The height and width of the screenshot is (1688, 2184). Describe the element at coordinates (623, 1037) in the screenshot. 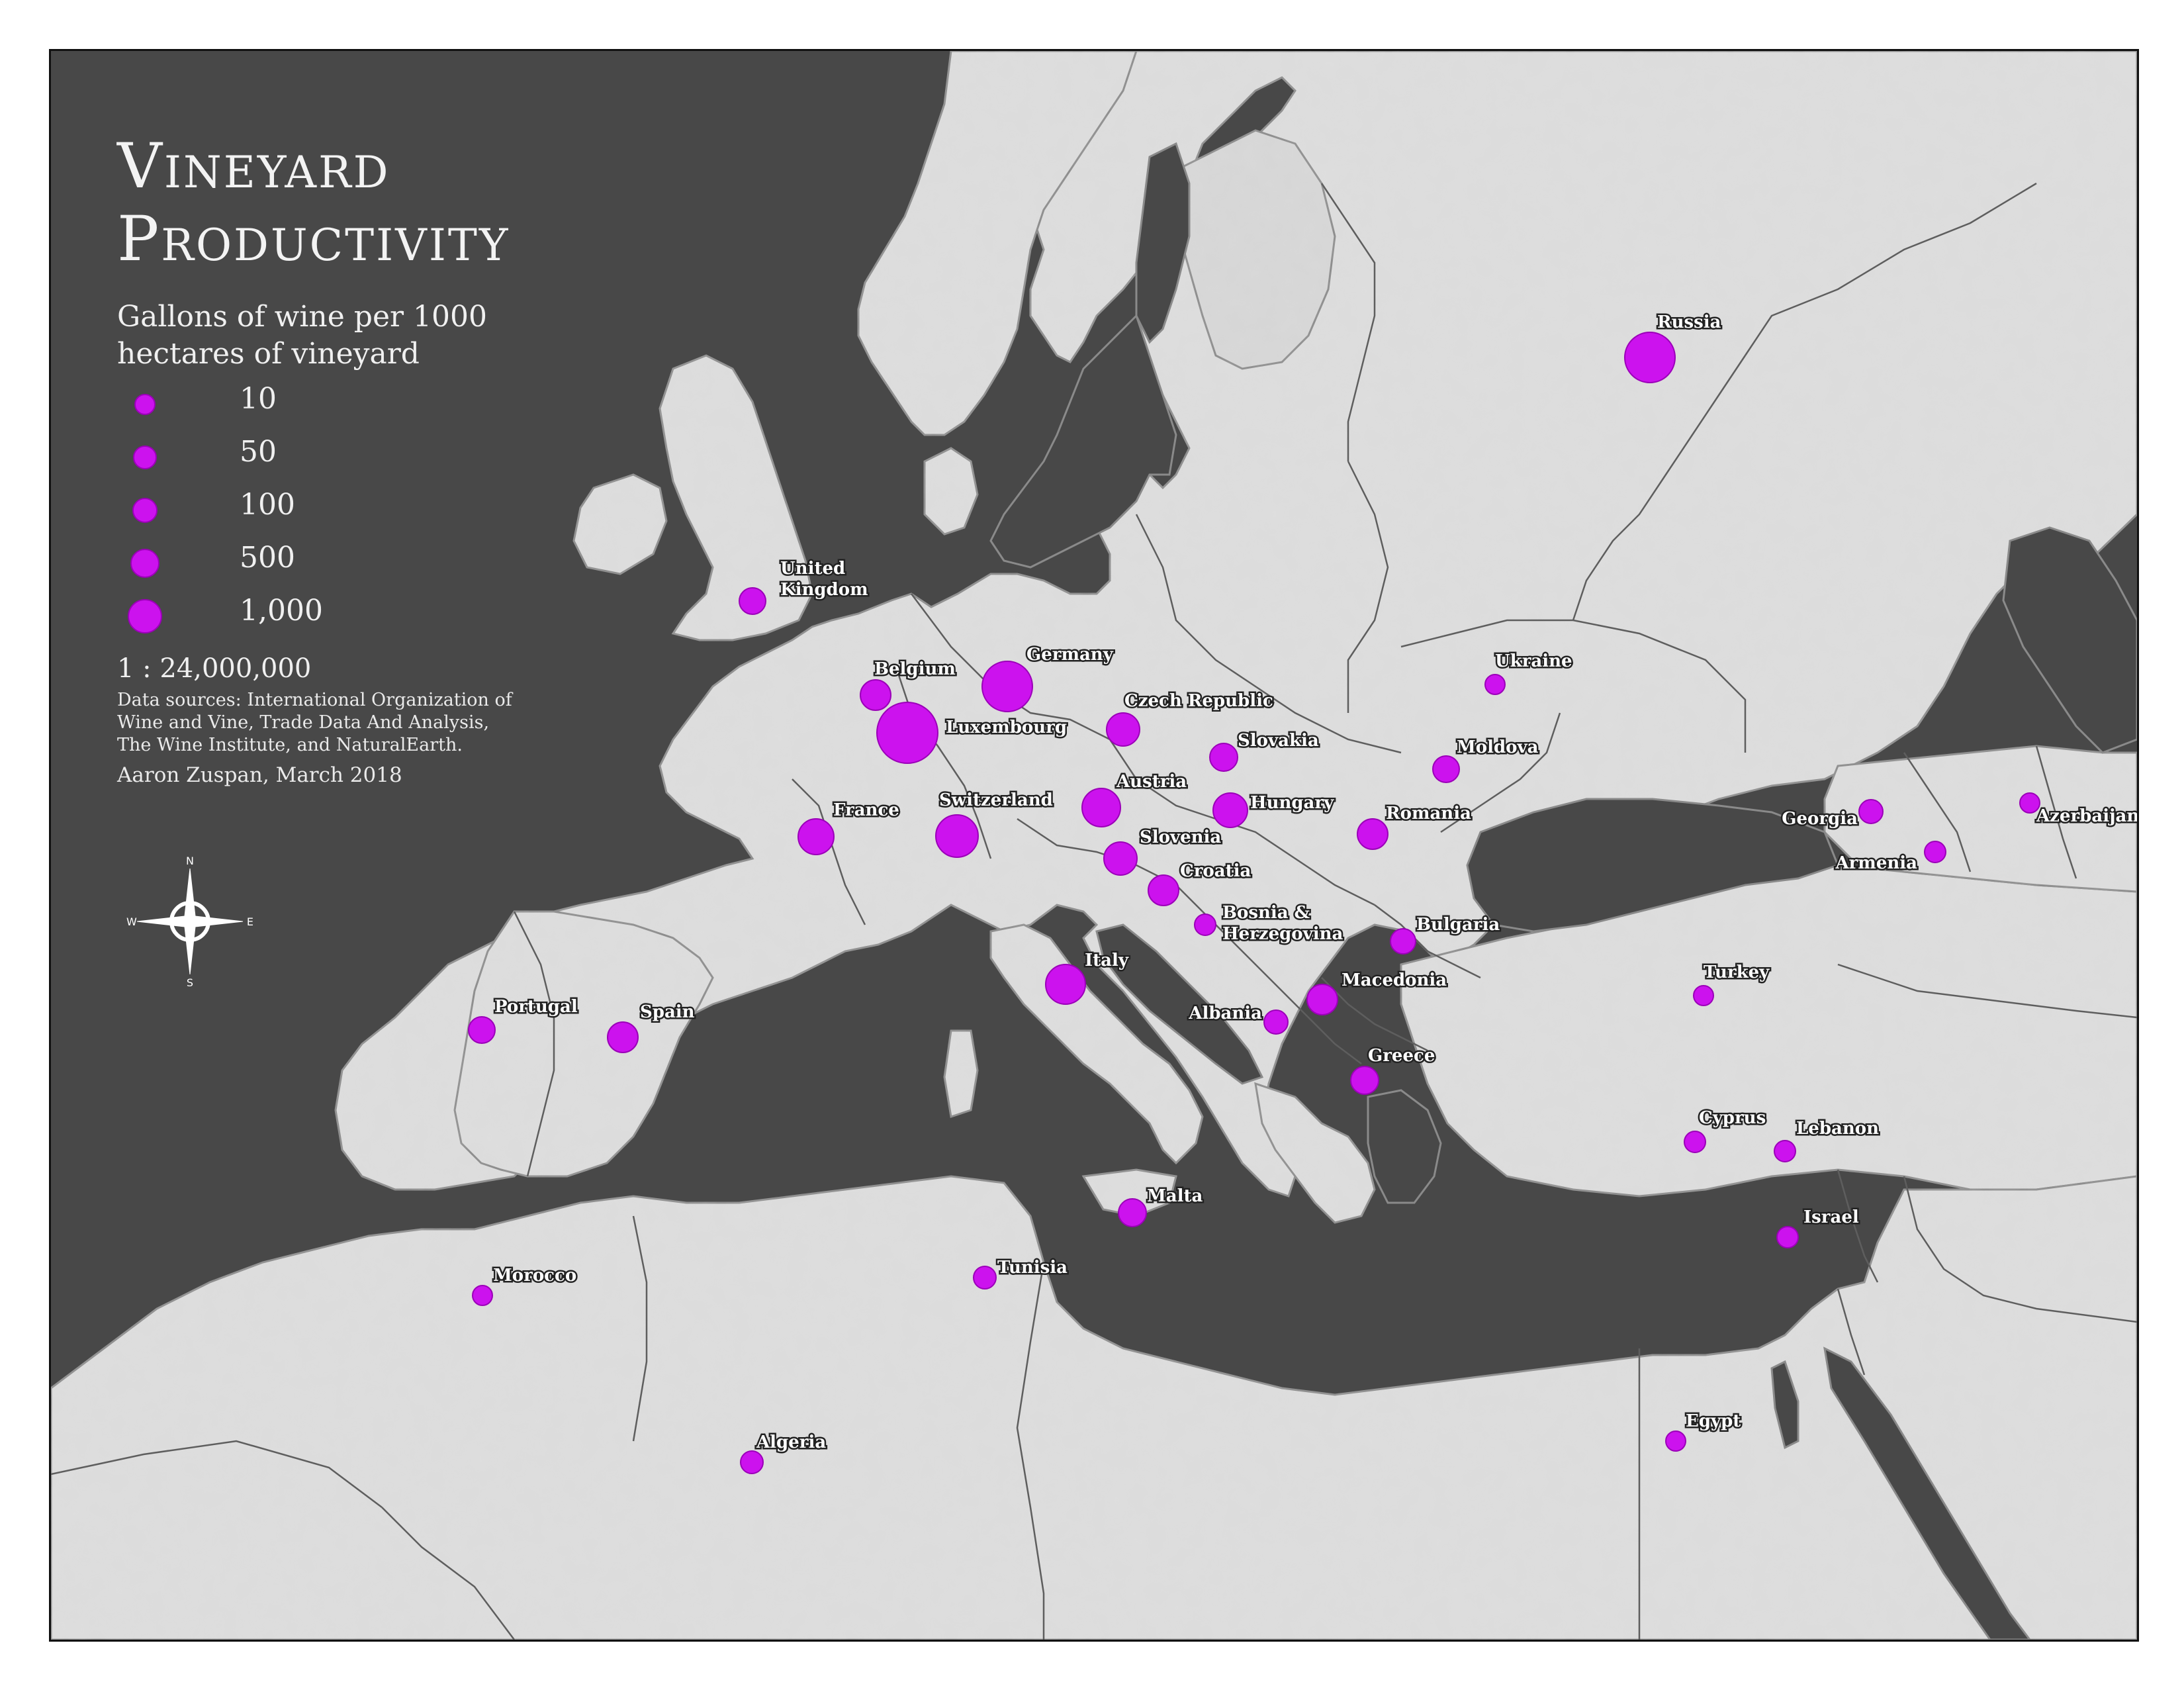

I see `bubble-spain` at that location.